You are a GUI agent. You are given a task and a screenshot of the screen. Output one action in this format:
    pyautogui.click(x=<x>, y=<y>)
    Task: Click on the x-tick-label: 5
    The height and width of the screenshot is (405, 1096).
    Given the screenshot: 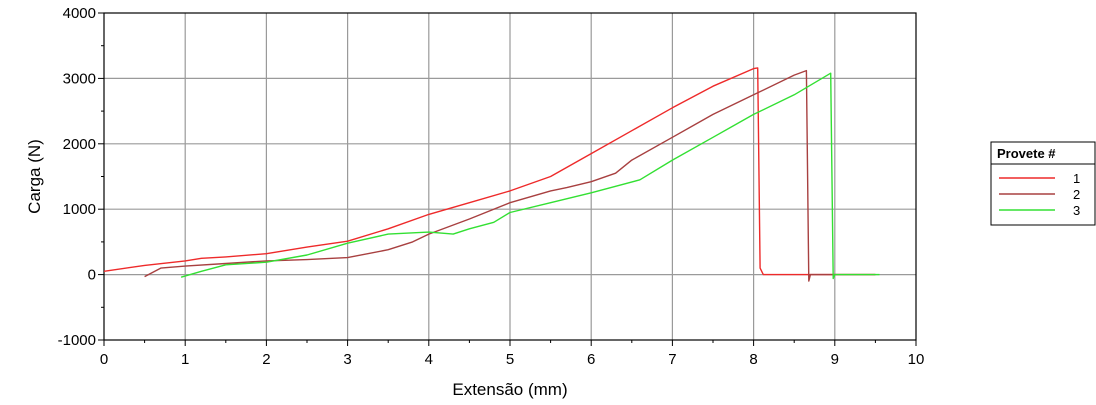 What is the action you would take?
    pyautogui.click(x=510, y=359)
    